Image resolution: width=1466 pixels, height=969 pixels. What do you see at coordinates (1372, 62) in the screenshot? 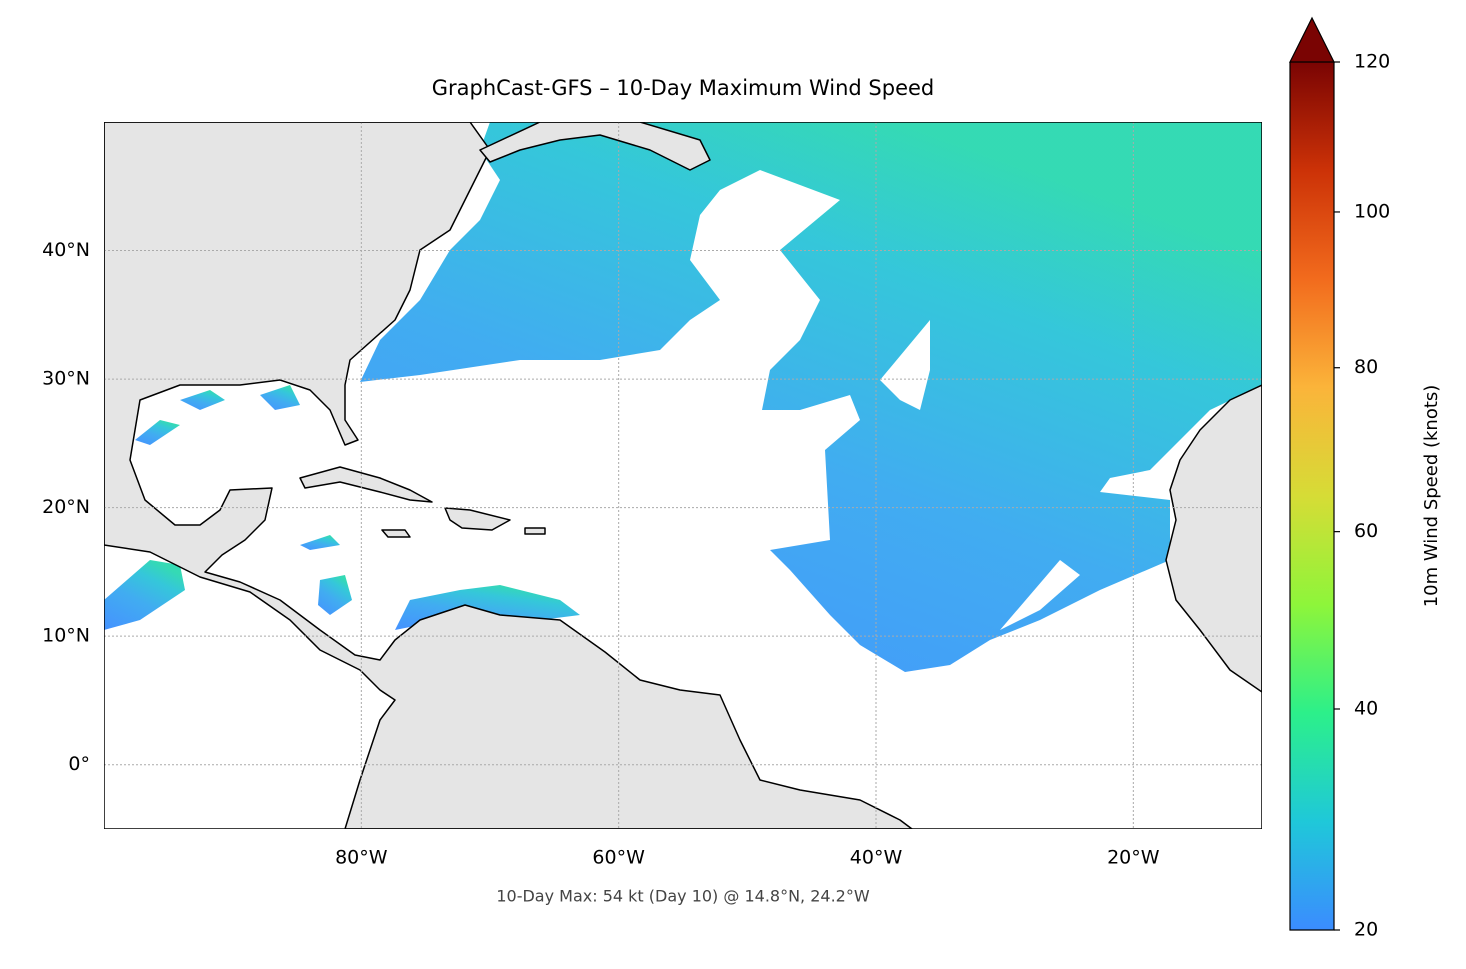
I see `colorbar-tick-label: 120` at bounding box center [1372, 62].